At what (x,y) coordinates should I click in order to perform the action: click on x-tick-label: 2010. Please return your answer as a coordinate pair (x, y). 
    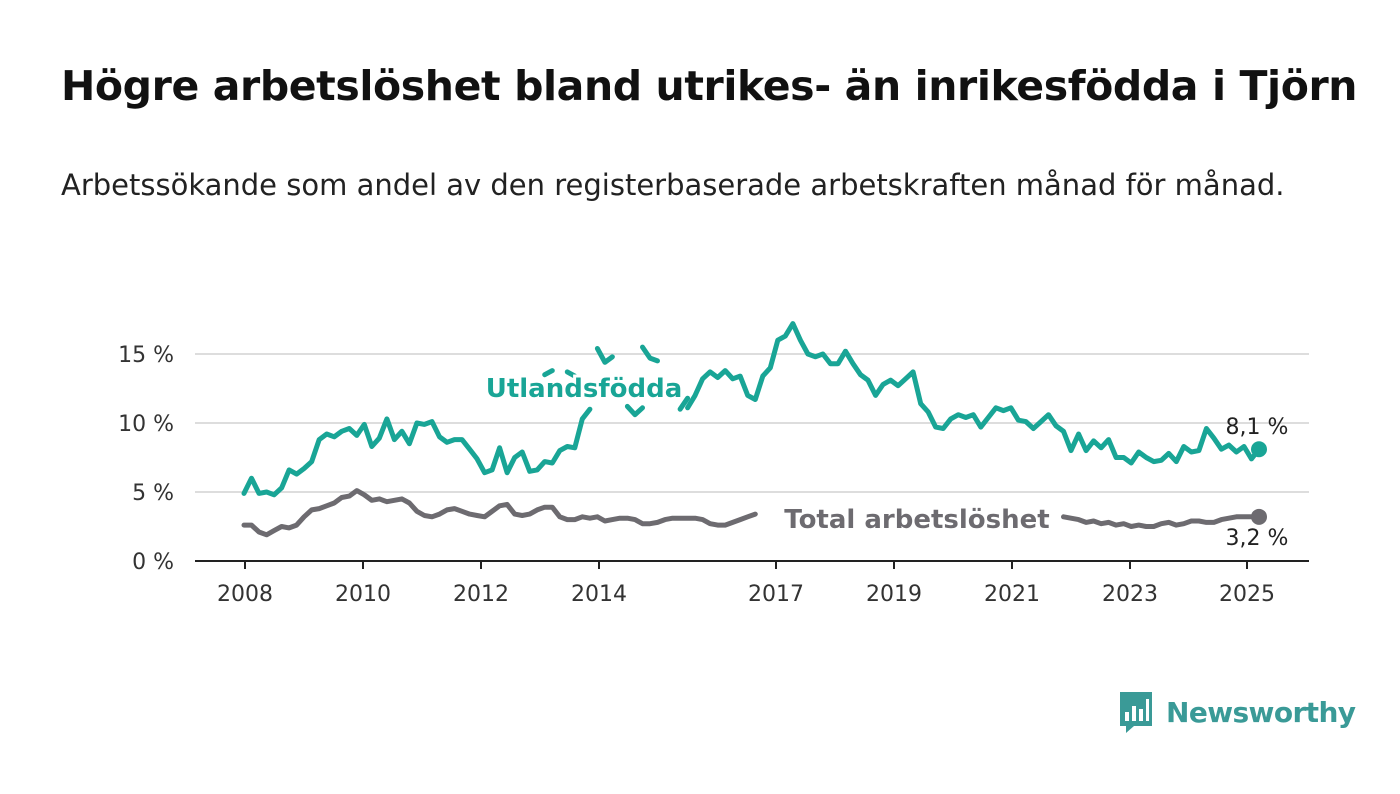
    Looking at the image, I should click on (363, 594).